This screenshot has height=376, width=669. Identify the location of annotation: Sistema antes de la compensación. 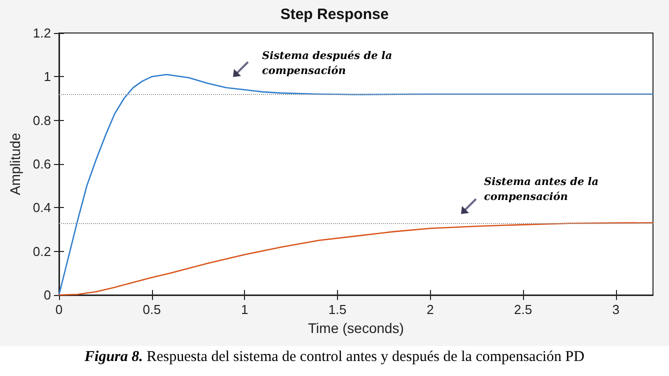
(542, 190).